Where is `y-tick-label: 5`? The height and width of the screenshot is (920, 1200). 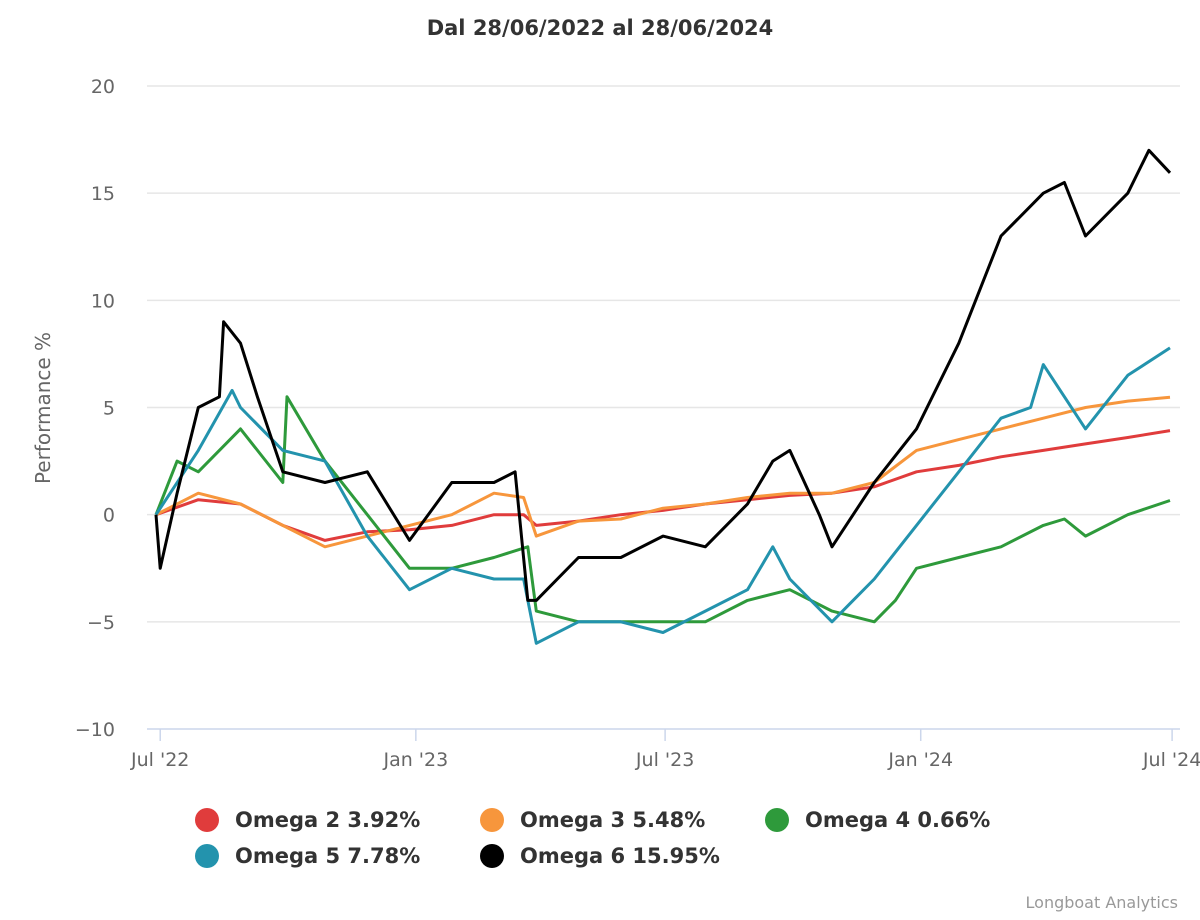 y-tick-label: 5 is located at coordinates (109, 409).